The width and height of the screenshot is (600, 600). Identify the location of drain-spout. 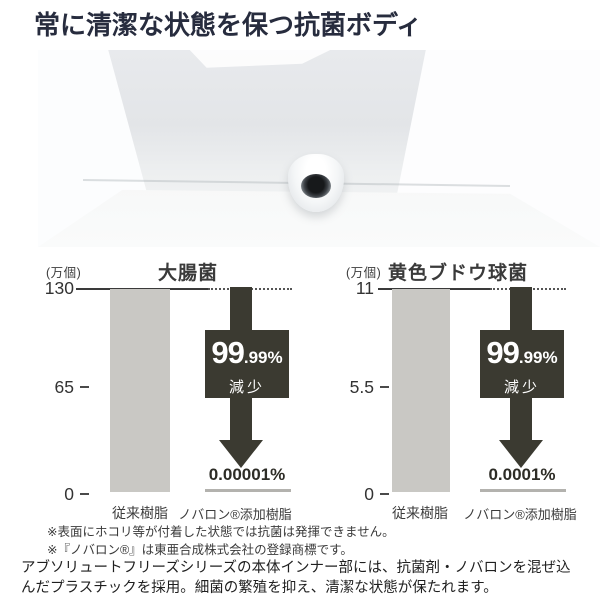
(316, 184).